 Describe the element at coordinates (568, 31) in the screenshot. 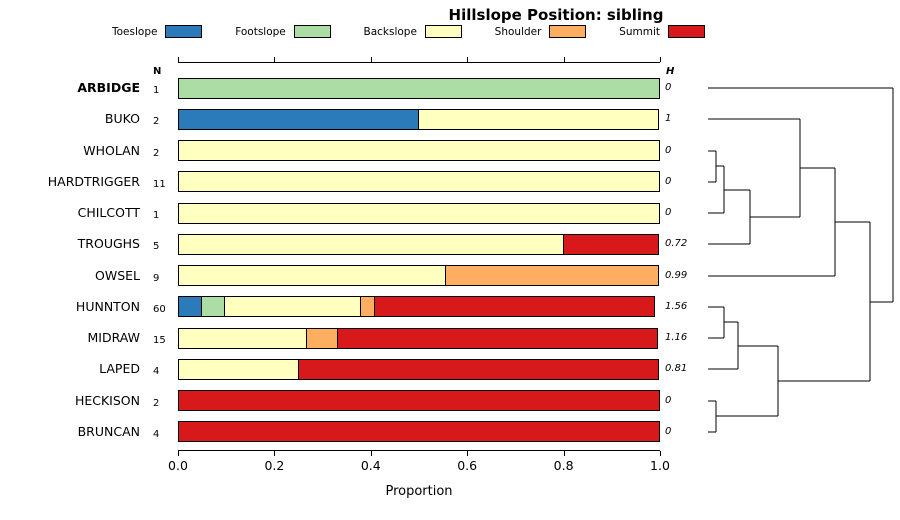

I see `legend-swatch-shoulder` at that location.